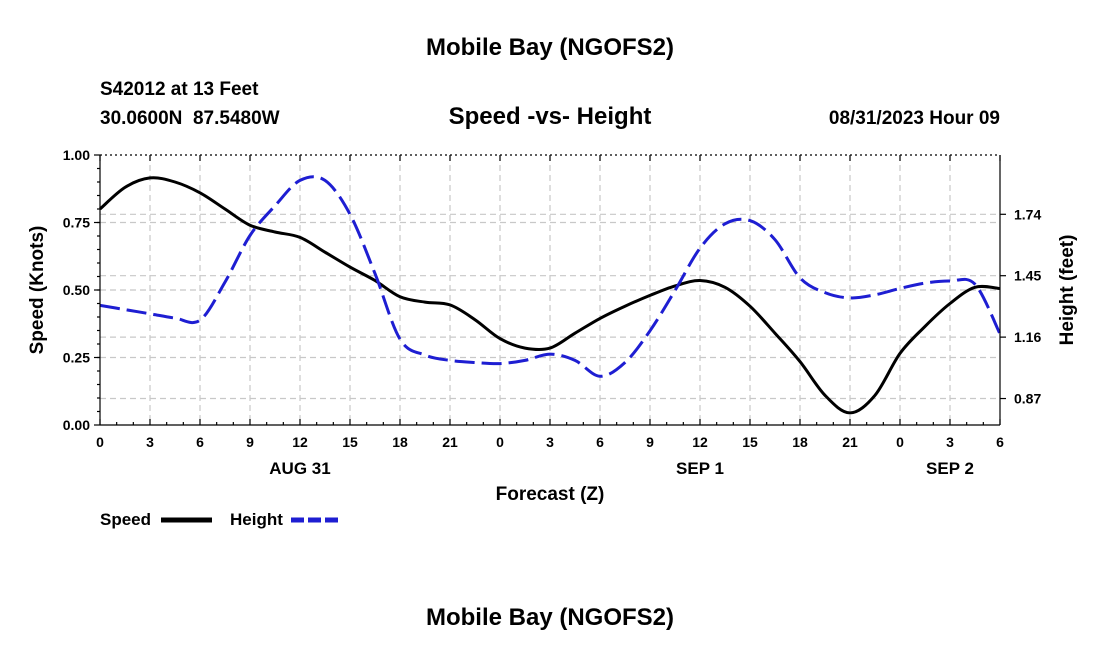 This screenshot has width=1100, height=650. What do you see at coordinates (550, 47) in the screenshot?
I see `chart-title: Mobile Bay (NGOFS2)` at bounding box center [550, 47].